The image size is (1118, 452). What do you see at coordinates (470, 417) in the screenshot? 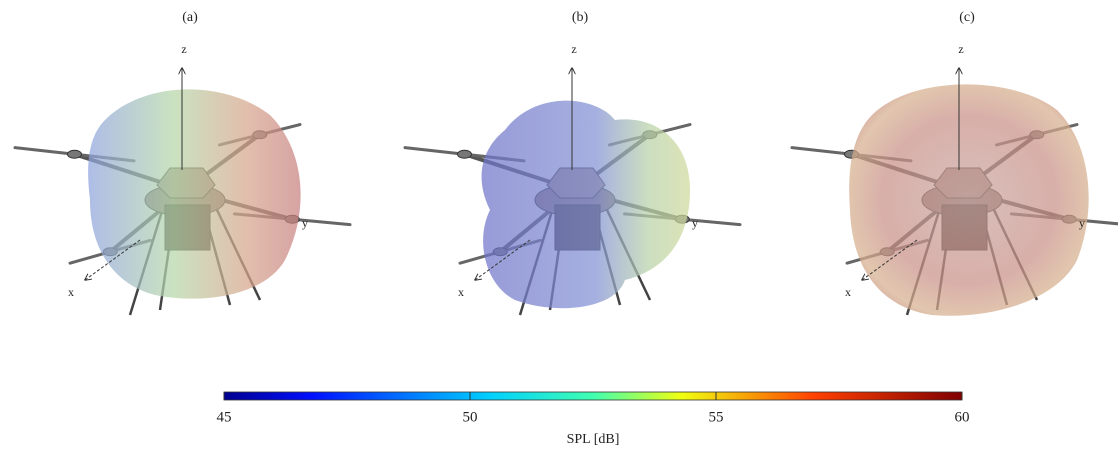
I see `colorbar-tick-label: 50` at bounding box center [470, 417].